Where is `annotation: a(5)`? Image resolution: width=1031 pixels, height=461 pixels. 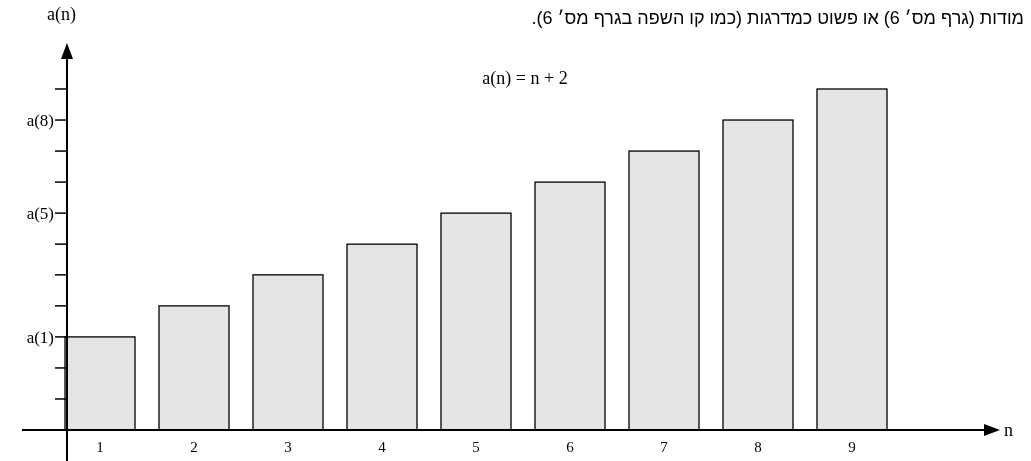 annotation: a(5) is located at coordinates (40, 214).